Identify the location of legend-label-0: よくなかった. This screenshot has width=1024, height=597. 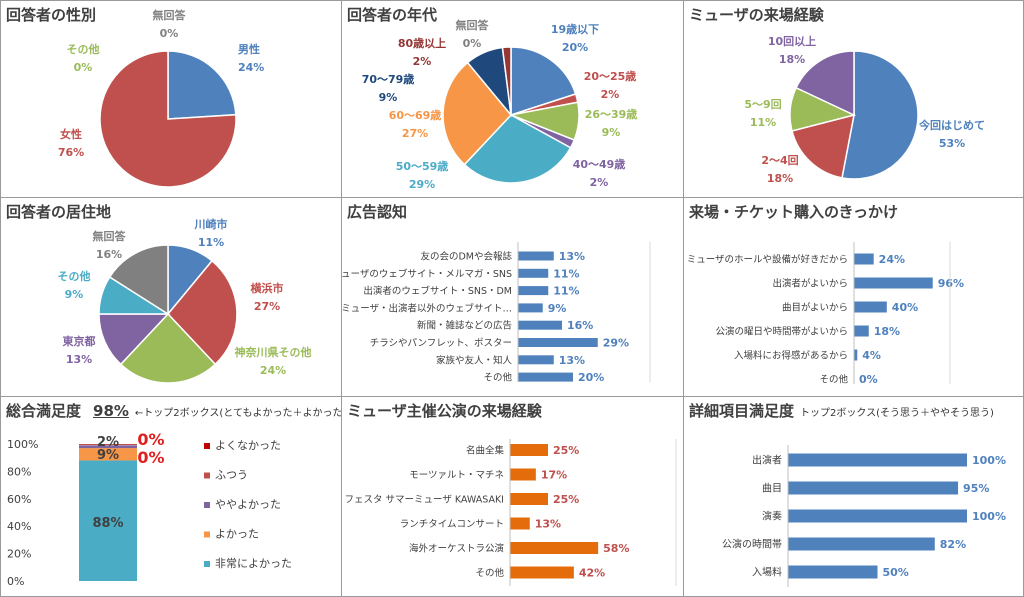
(248, 445).